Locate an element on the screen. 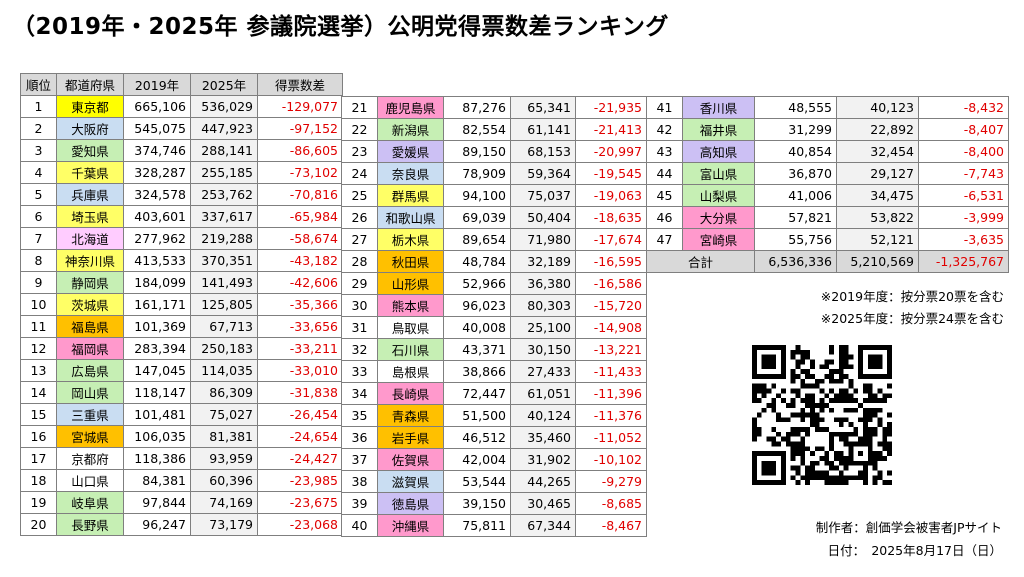 This screenshot has width=1024, height=577. prefecture-cell: 神奈川県 is located at coordinates (90, 260).